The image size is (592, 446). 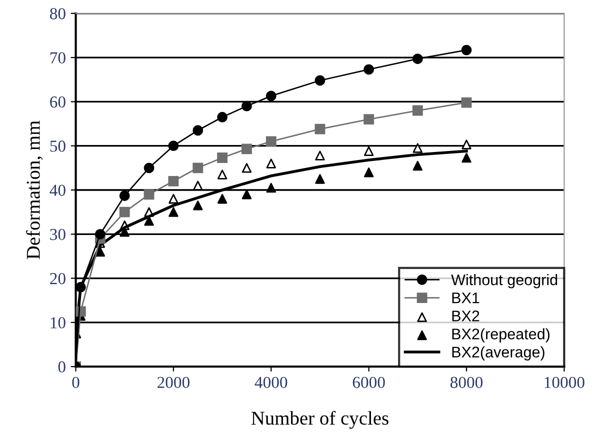 I want to click on legend-label: BX1, so click(x=466, y=298).